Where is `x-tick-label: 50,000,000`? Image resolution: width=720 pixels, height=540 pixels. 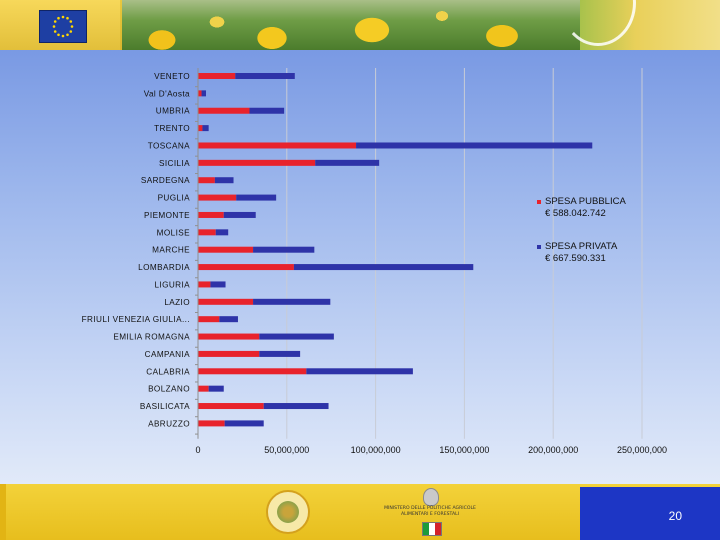 x-tick-label: 50,000,000 is located at coordinates (286, 450).